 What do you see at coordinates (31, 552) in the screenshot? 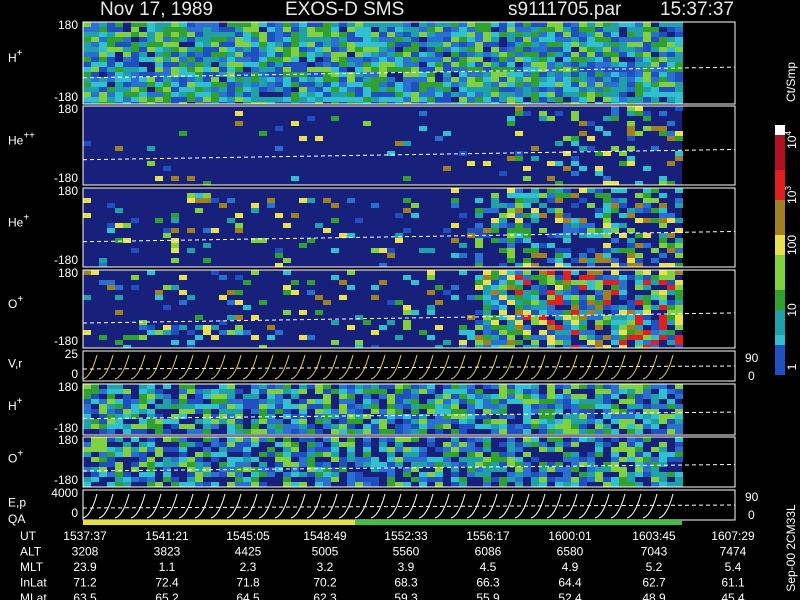
I see `footer-label: ALT` at bounding box center [31, 552].